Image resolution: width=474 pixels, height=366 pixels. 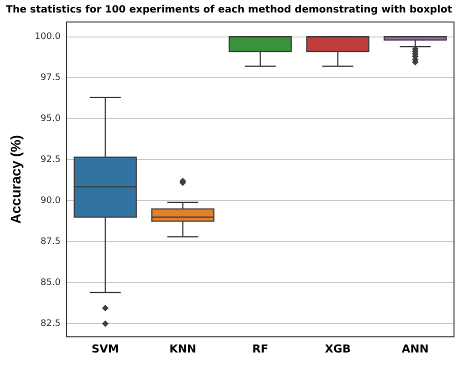 I want to click on y-axis-title: Accuracy (%), so click(x=15, y=179).